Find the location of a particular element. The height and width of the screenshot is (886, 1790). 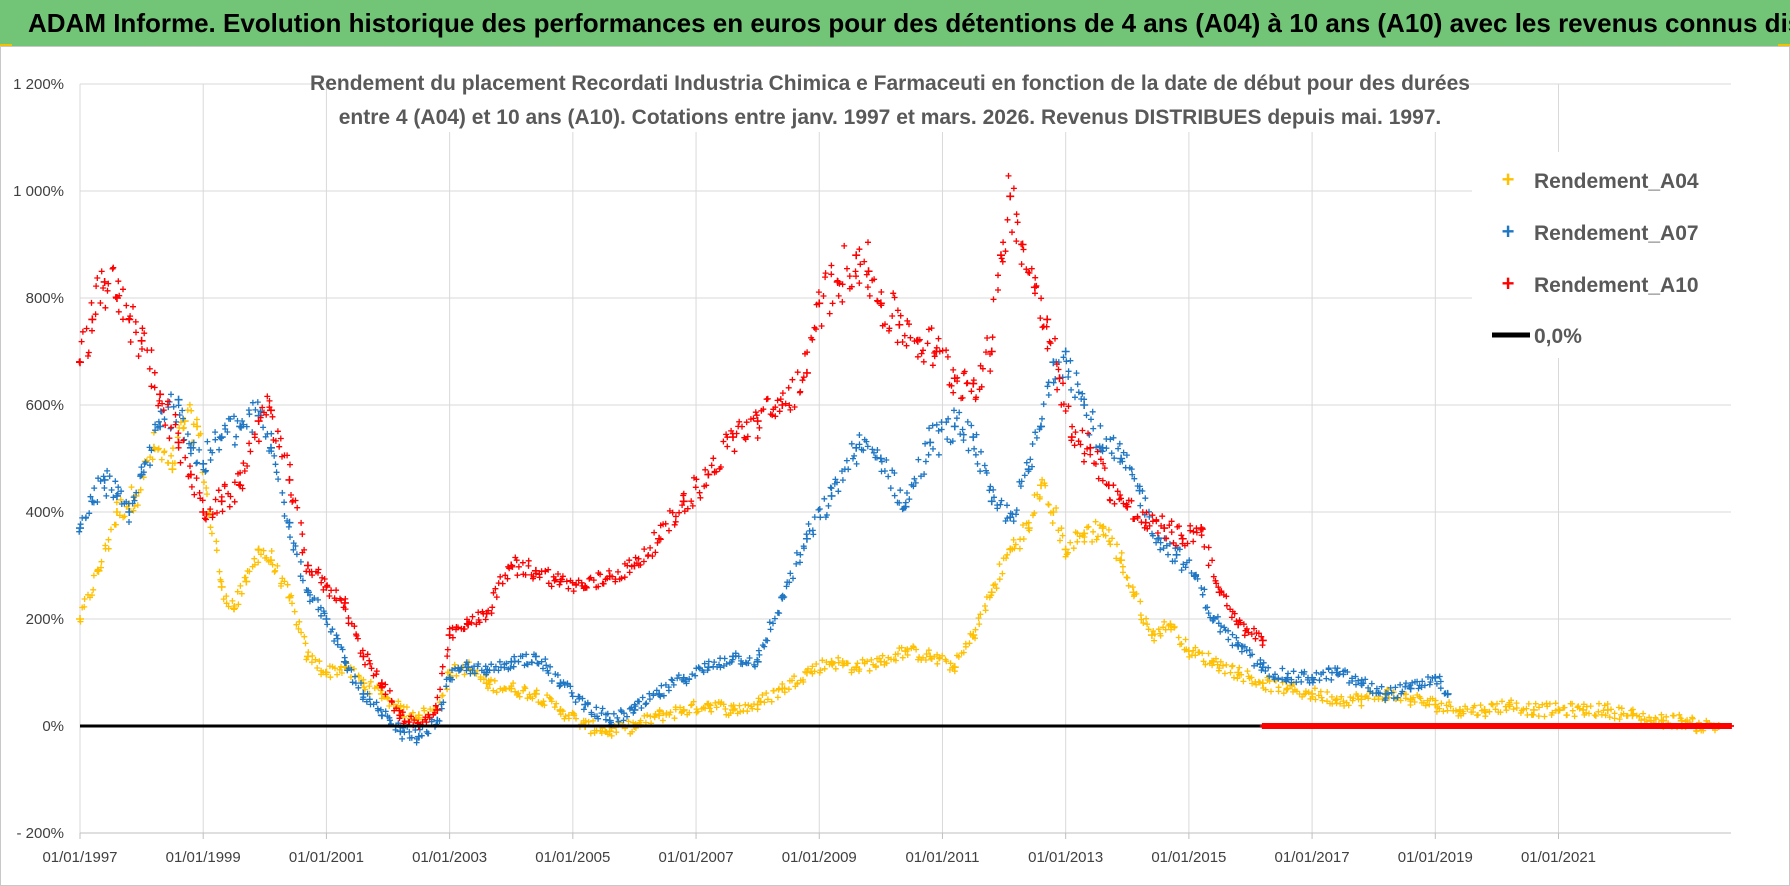

x-tick-label: 01/01/2003 is located at coordinates (449, 857).